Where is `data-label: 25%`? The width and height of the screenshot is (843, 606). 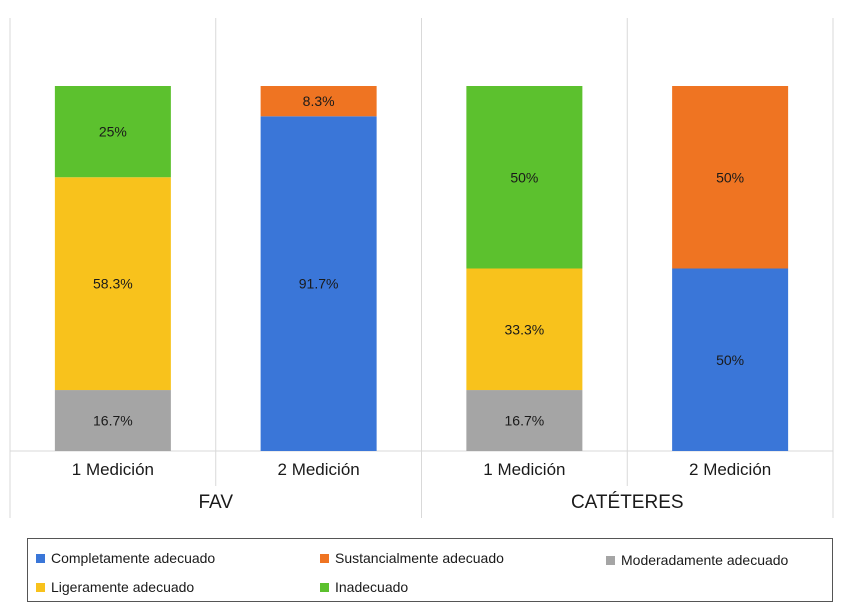 data-label: 25% is located at coordinates (113, 132).